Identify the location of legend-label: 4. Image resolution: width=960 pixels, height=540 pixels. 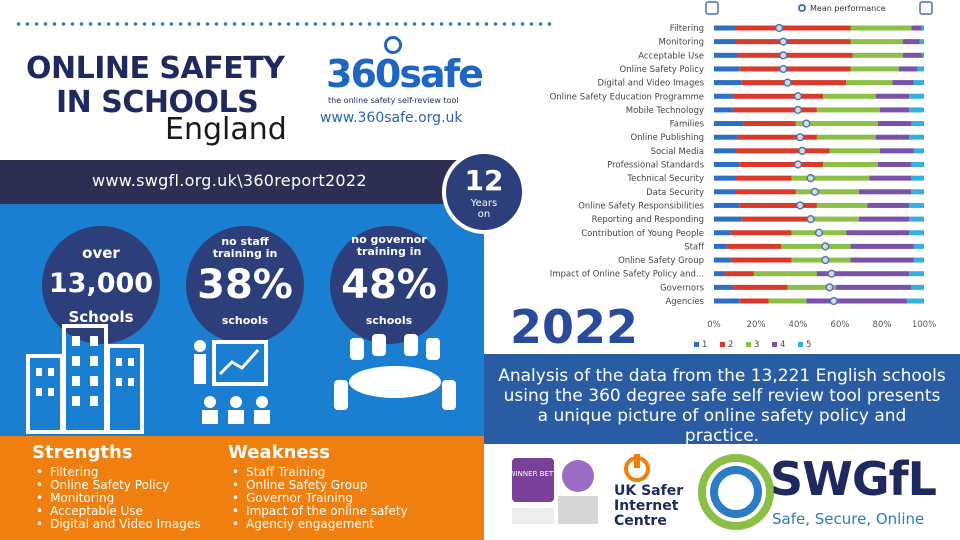
(782, 345).